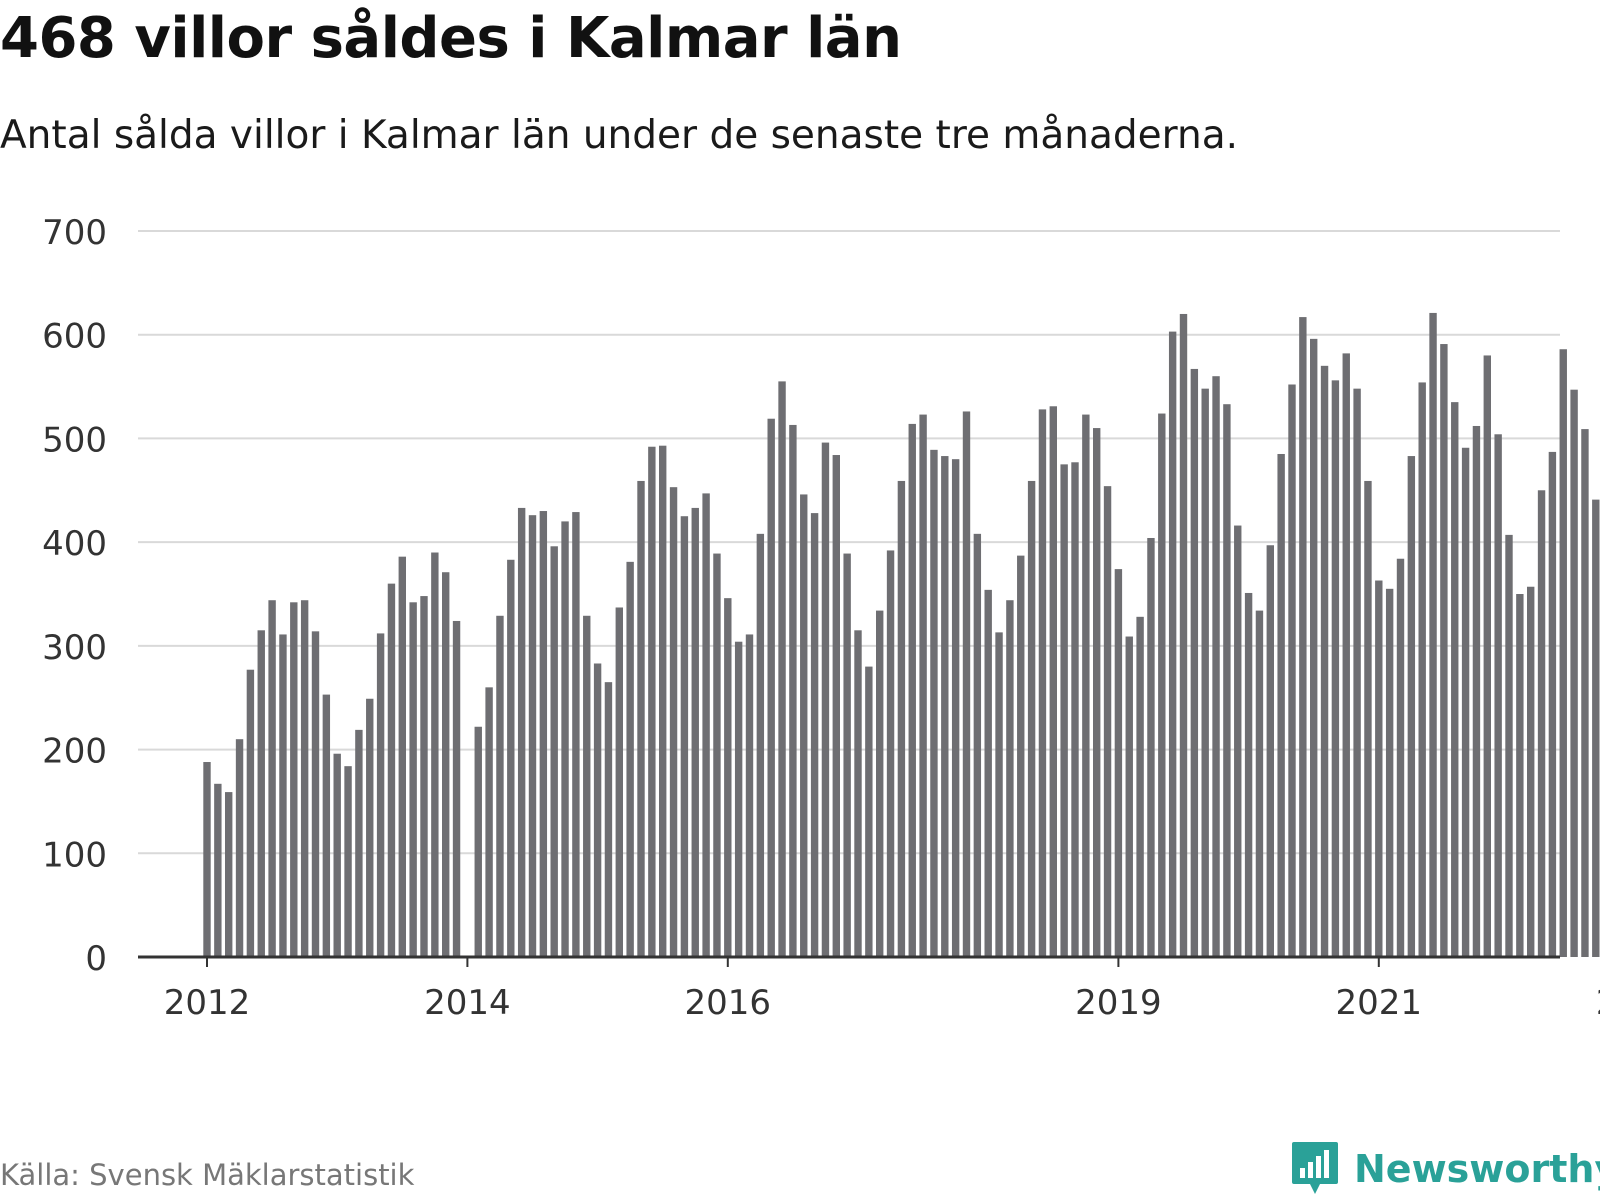 This screenshot has height=1200, width=1600. Describe the element at coordinates (1118, 1003) in the screenshot. I see `x-tick-label: 2019` at that location.